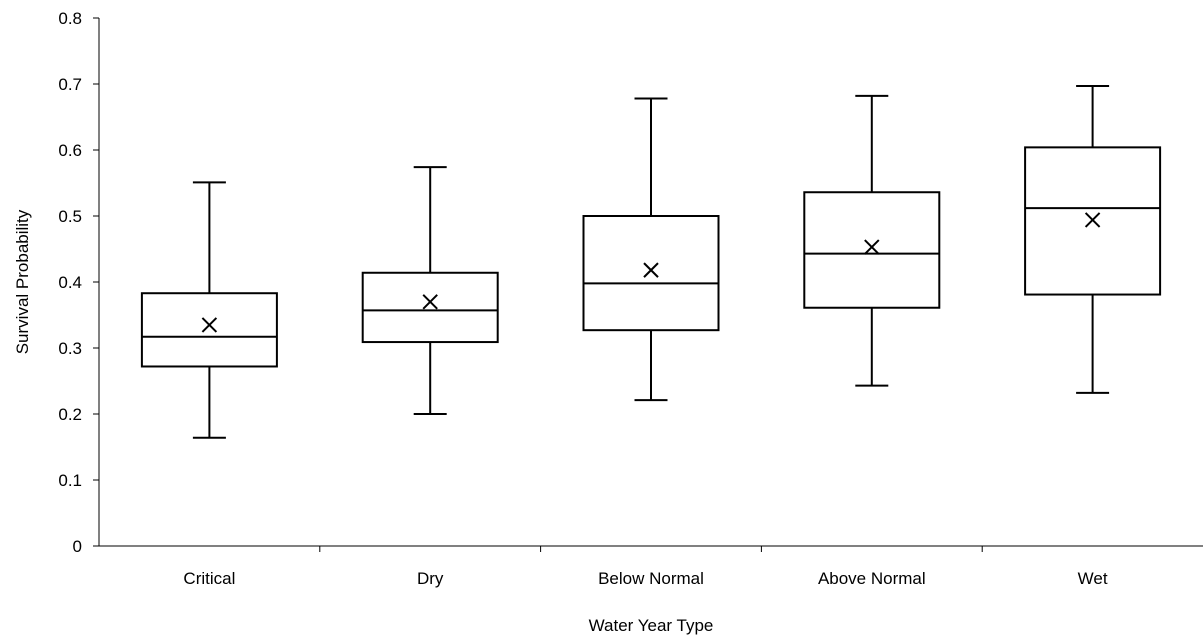 Image resolution: width=1203 pixels, height=640 pixels. I want to click on y-tick-label: 0.5, so click(70, 216).